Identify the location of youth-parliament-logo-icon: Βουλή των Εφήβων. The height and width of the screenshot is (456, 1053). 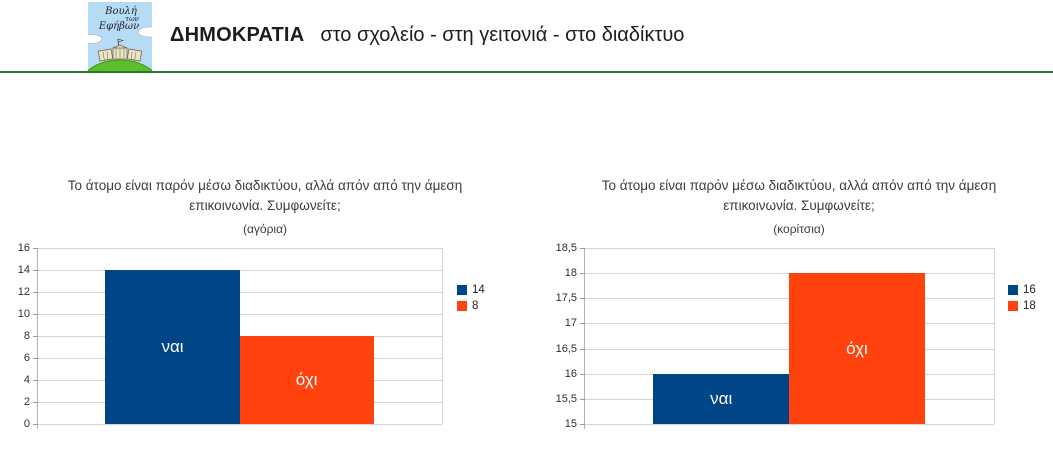
(120, 36).